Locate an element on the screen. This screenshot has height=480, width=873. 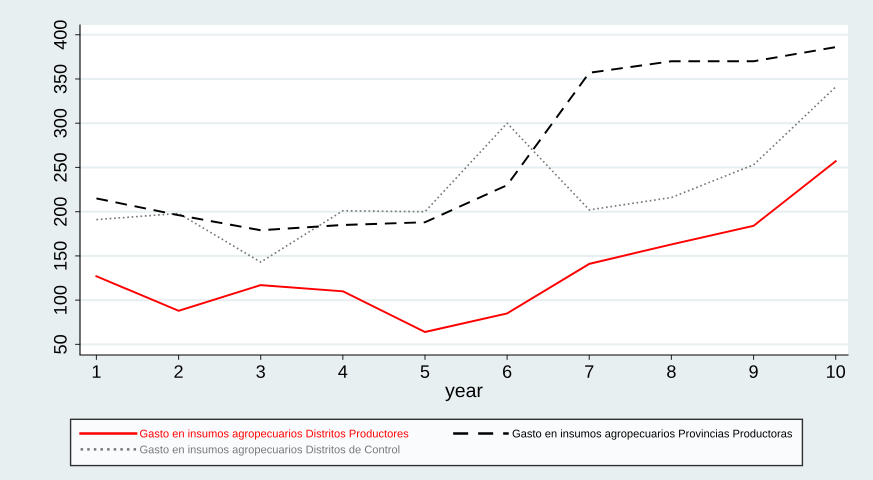
x-tick-label: 8 is located at coordinates (671, 371).